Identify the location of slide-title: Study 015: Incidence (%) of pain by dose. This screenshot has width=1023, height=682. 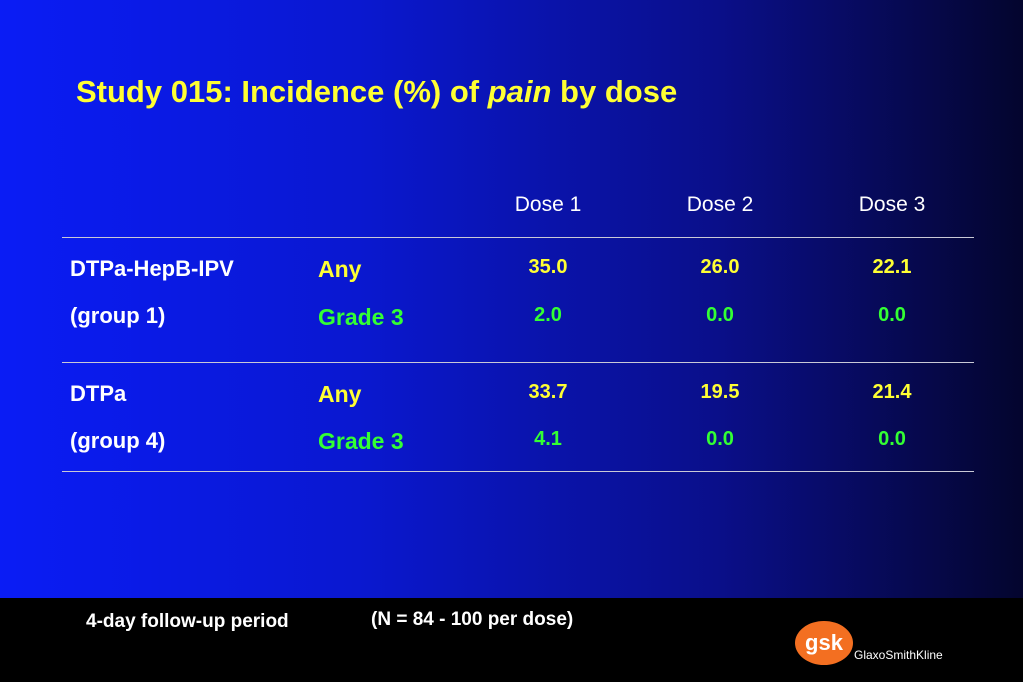
(376, 92).